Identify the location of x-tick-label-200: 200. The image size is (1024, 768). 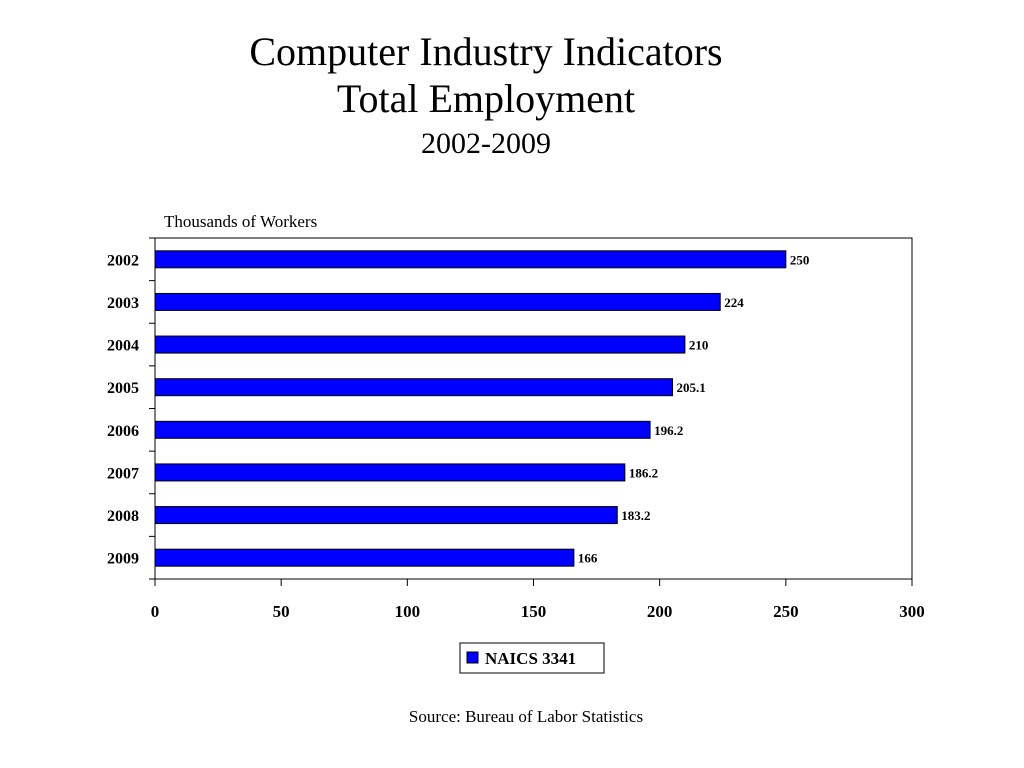
(660, 611).